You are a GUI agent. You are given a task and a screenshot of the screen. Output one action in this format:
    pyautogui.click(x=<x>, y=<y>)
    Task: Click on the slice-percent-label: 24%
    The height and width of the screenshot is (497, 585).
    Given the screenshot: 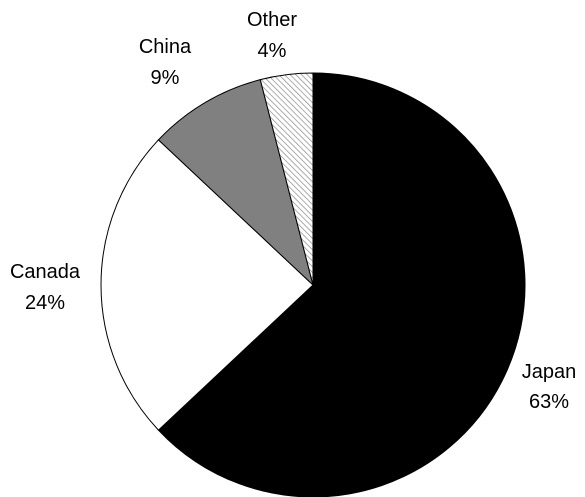 What is the action you would take?
    pyautogui.click(x=45, y=303)
    